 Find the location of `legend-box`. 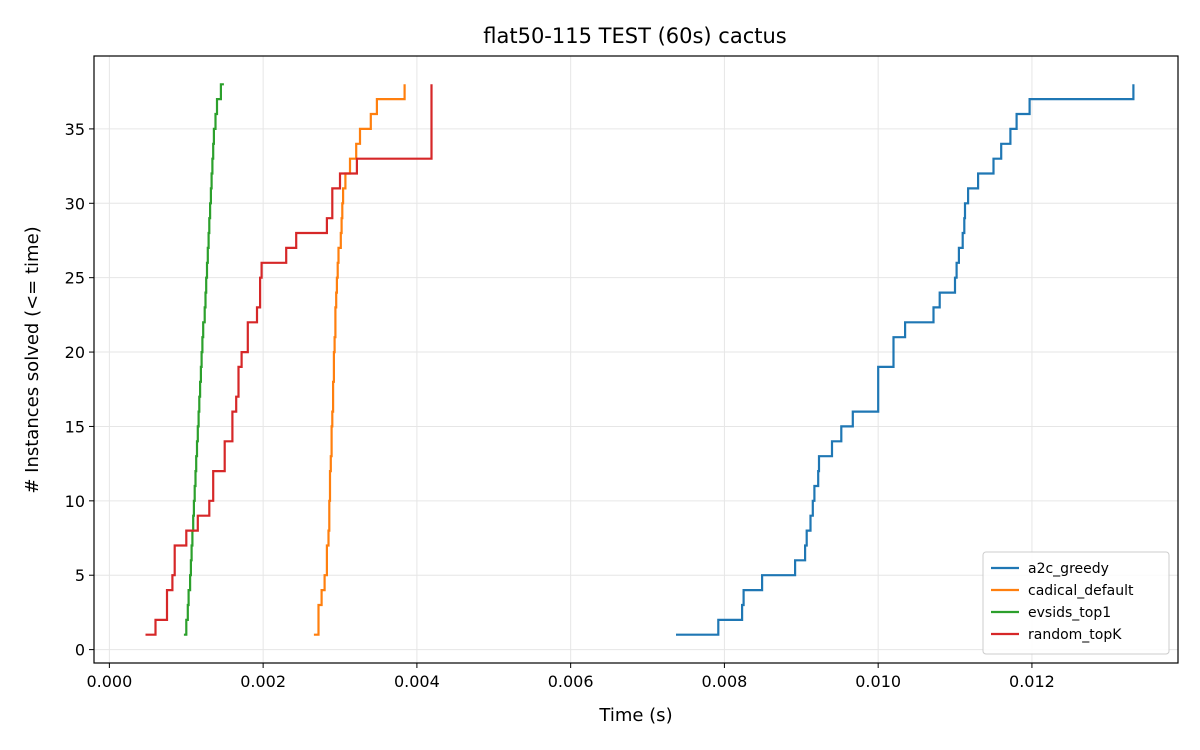

legend-box is located at coordinates (1076, 603).